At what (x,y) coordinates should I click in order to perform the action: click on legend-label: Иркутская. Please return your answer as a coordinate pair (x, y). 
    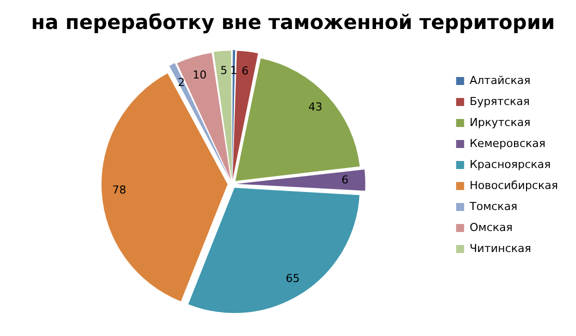
    Looking at the image, I should click on (500, 122).